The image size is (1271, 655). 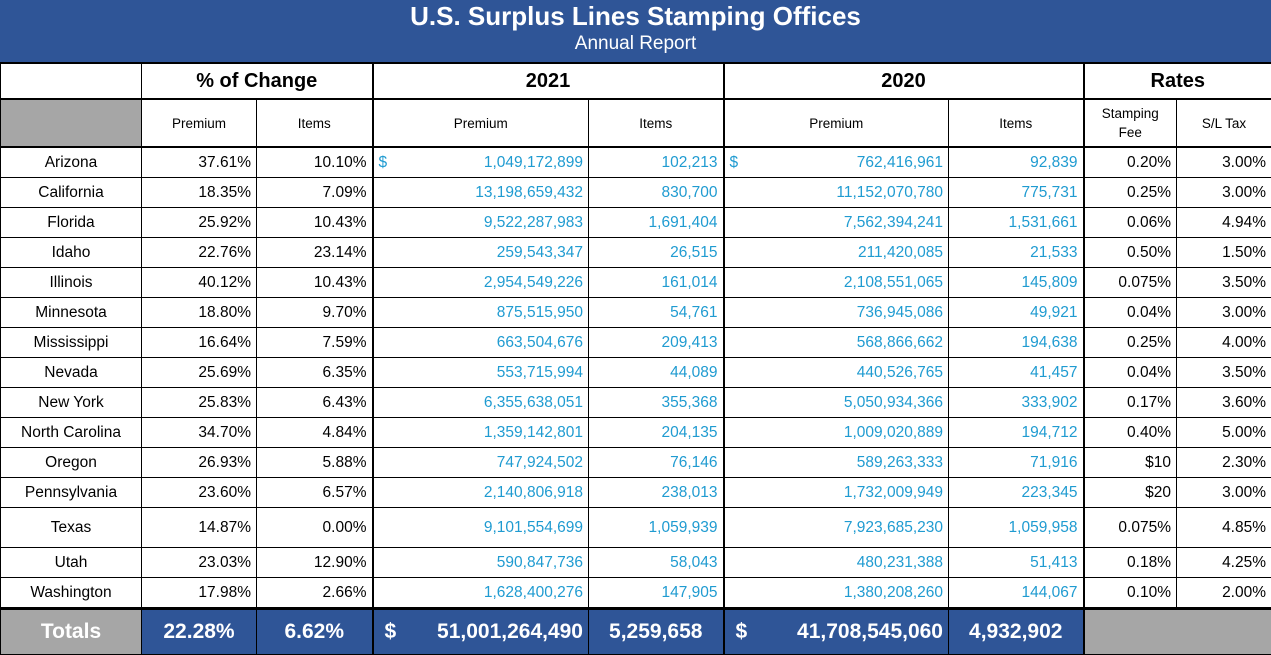 I want to click on items-2021-cell: 76,146, so click(x=656, y=463).